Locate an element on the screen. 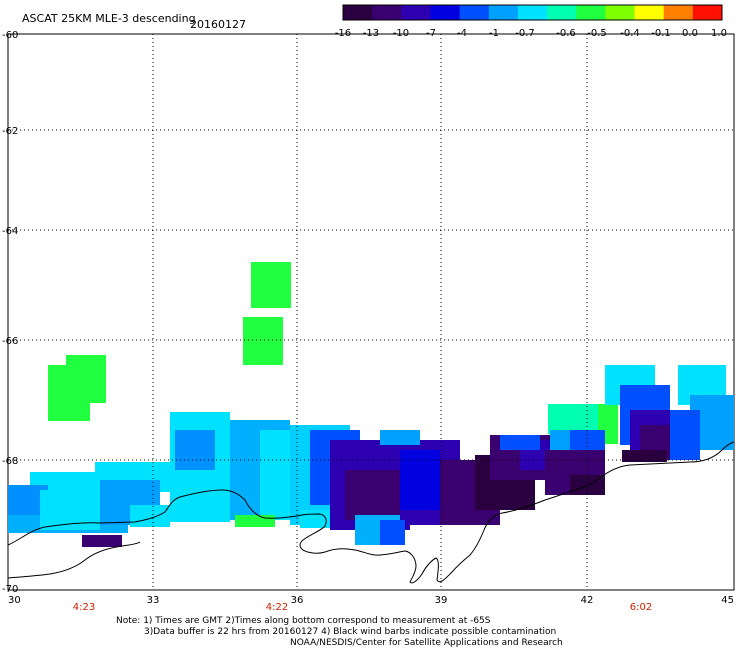 This screenshot has height=650, width=740. colorbar-tick-label: -0.6 is located at coordinates (566, 33).